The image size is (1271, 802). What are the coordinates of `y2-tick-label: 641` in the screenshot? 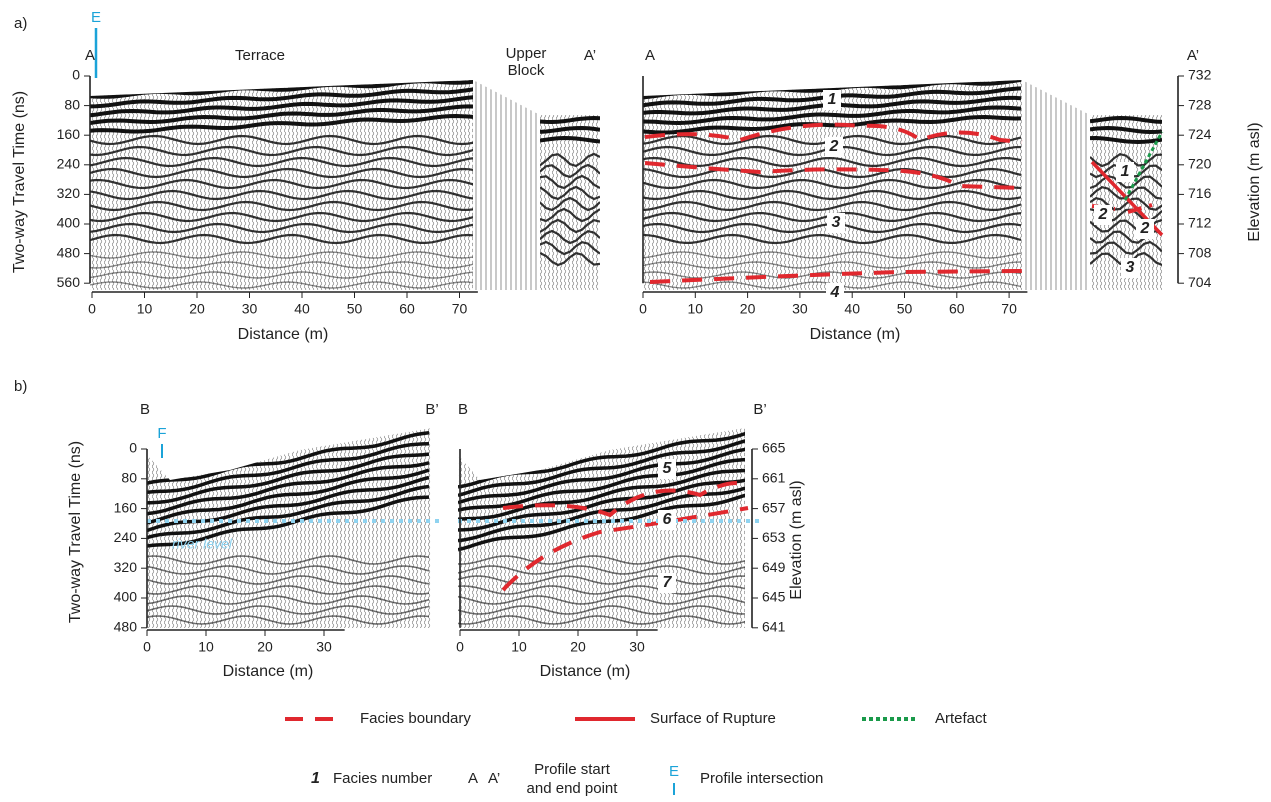 It's located at (774, 627).